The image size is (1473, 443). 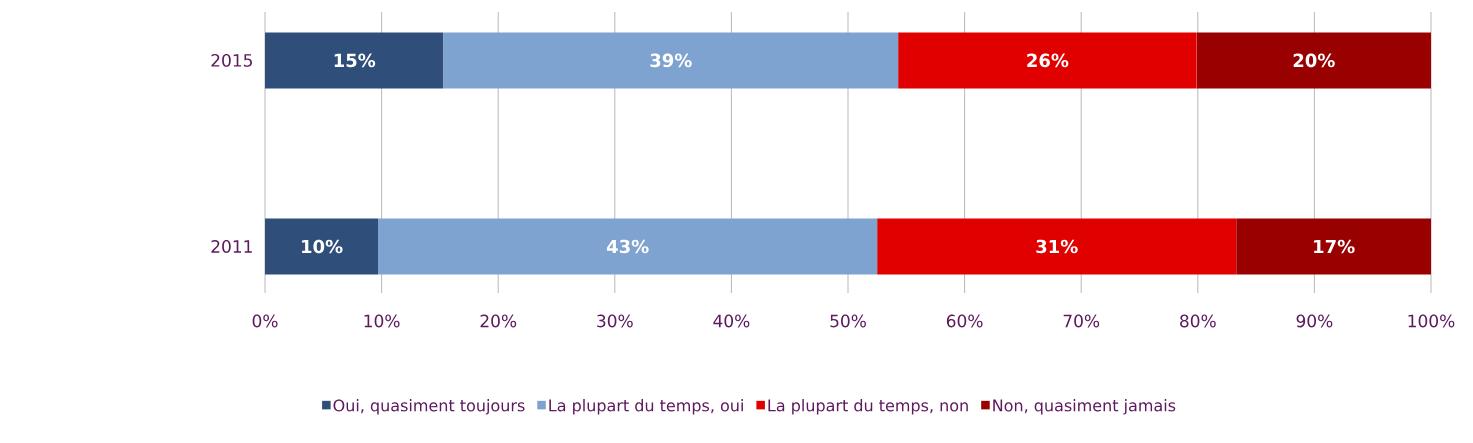 What do you see at coordinates (868, 407) in the screenshot?
I see `legend-label: La plupart du temps, non` at bounding box center [868, 407].